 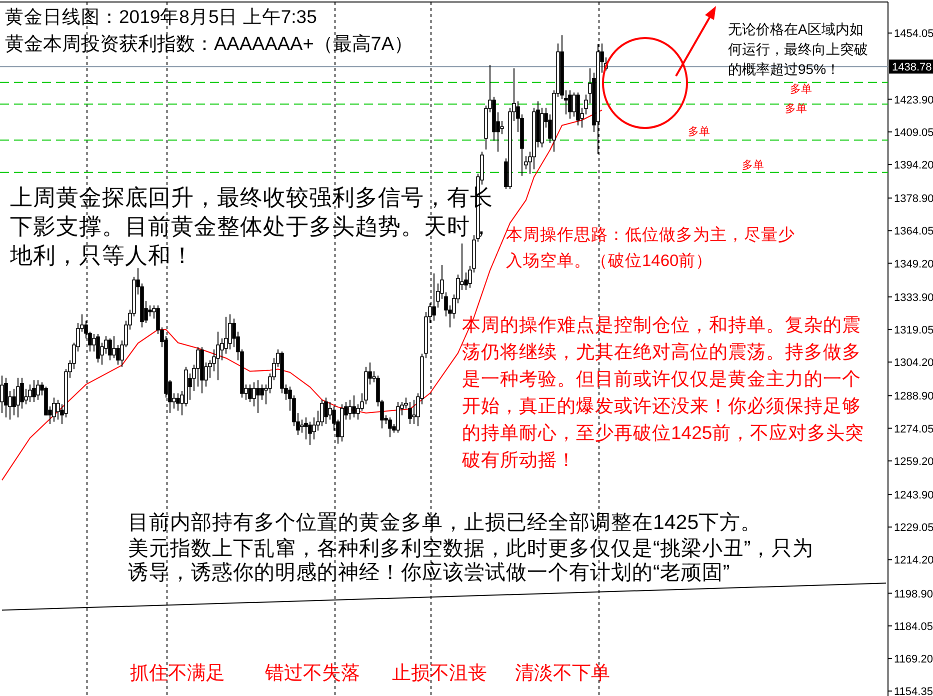 I want to click on ytick: 1214.20, so click(x=913, y=560).